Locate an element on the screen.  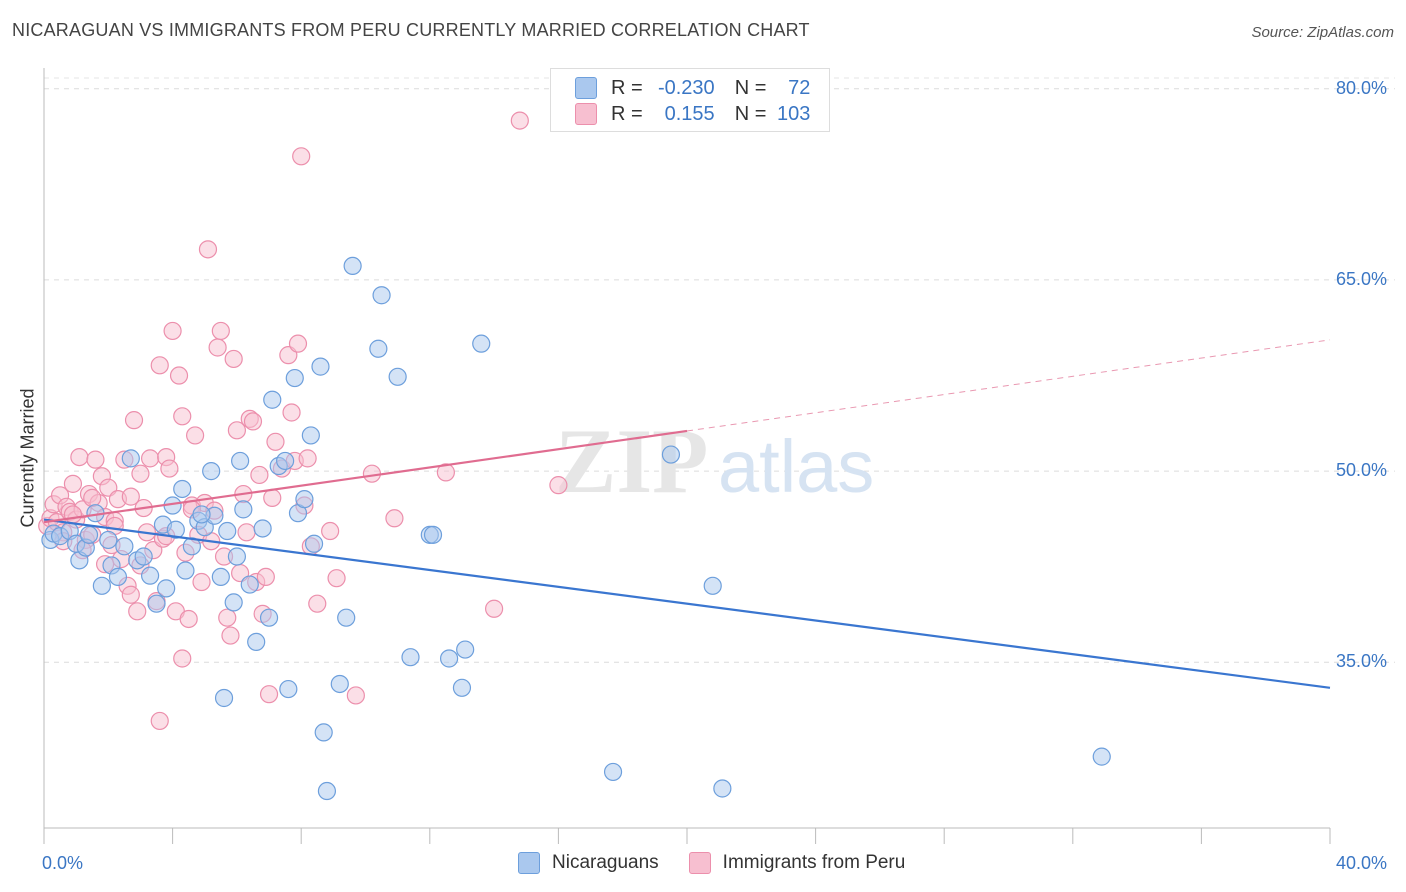
y-tick-label: 80.0% is located at coordinates (1362, 87).